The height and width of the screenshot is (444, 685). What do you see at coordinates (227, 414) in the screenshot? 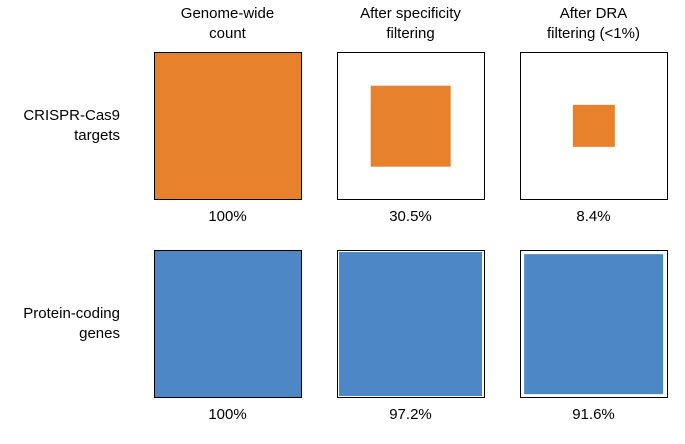
I see `percent-label-genes-genome-wide: 100%` at bounding box center [227, 414].